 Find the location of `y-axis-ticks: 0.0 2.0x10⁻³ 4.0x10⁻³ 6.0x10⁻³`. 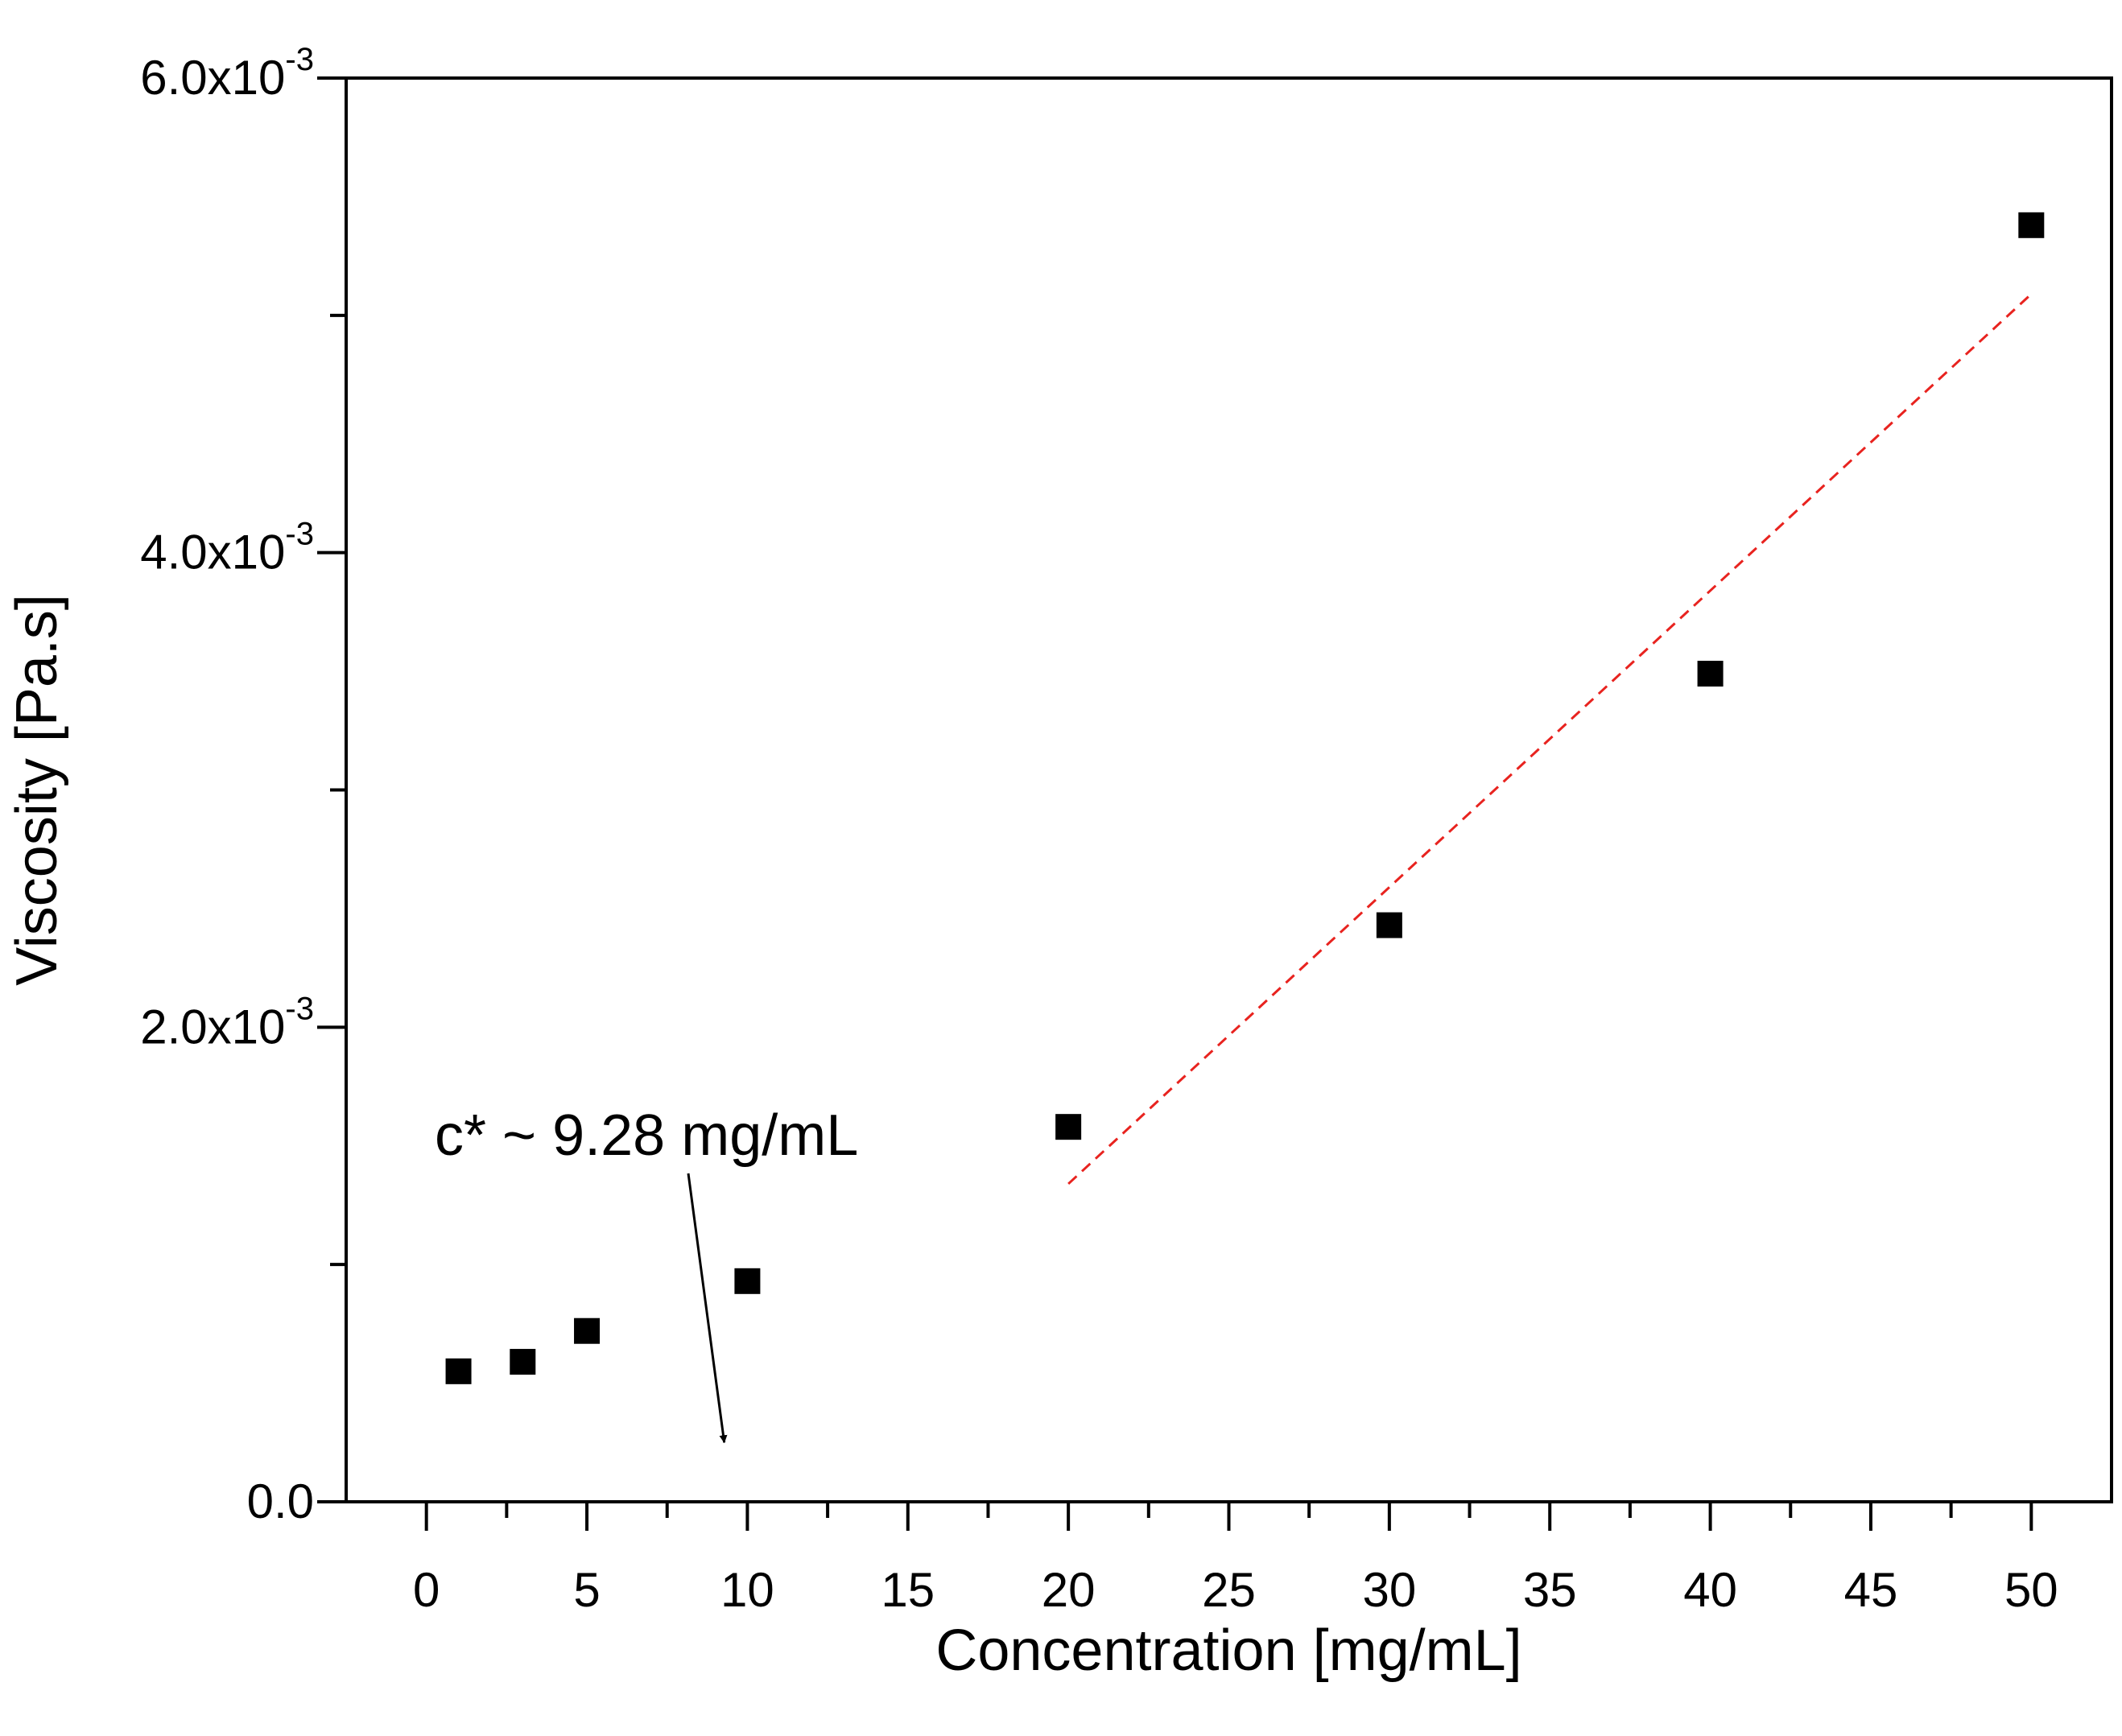

y-axis-ticks: 0.0 2.0x10⁻³ 4.0x10⁻³ 6.0x10⁻³ is located at coordinates (243, 785).